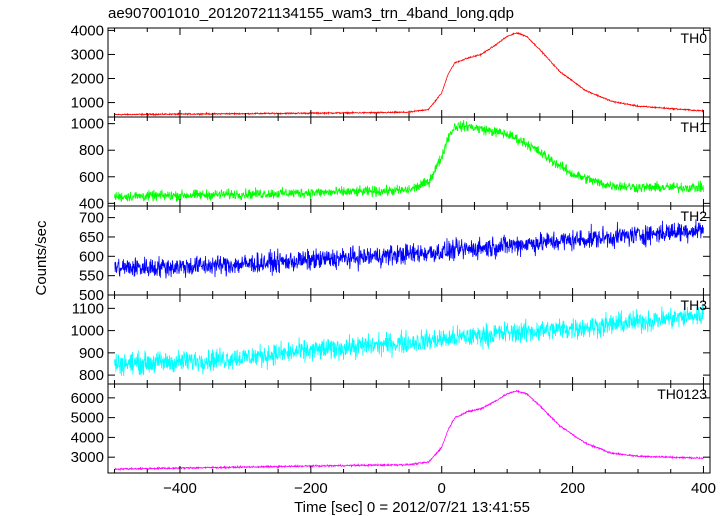 The image size is (723, 516). I want to click on y-tick-label: 900, so click(91, 353).